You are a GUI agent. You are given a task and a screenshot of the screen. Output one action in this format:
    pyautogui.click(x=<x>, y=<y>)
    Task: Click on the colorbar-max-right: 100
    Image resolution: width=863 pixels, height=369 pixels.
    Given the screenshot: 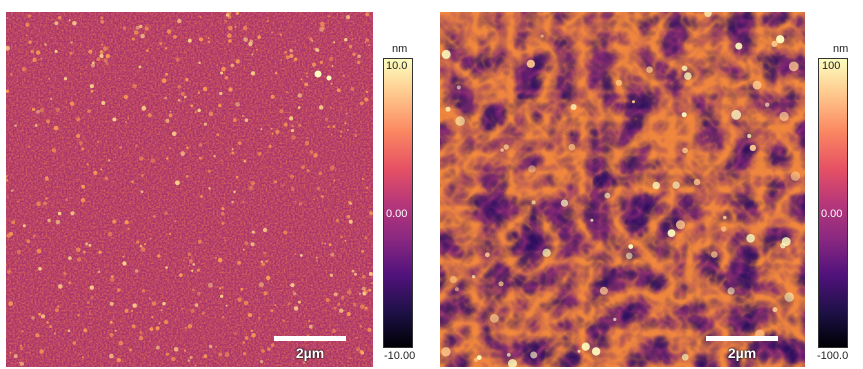 What is the action you would take?
    pyautogui.click(x=831, y=66)
    